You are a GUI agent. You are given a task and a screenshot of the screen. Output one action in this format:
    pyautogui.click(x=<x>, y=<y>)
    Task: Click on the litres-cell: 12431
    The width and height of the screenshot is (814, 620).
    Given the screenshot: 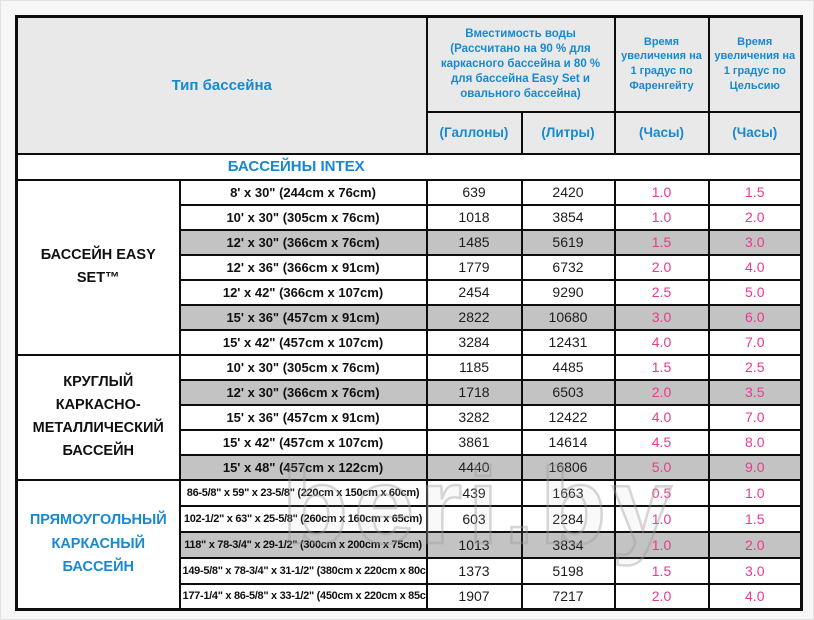 What is the action you would take?
    pyautogui.click(x=568, y=342)
    